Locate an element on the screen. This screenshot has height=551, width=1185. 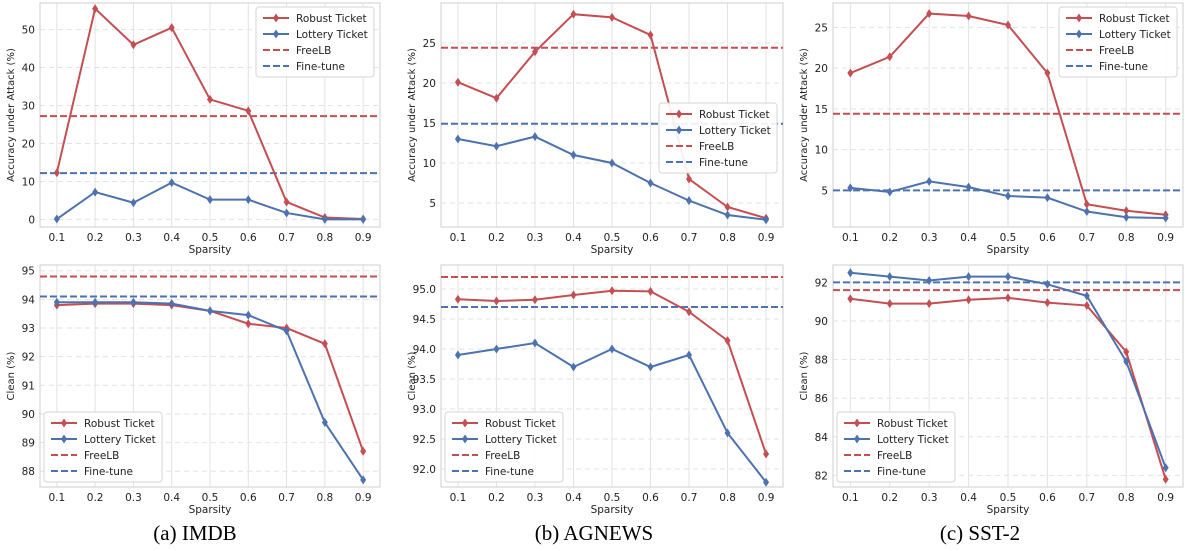
y-tick-label: 15 is located at coordinates (429, 124).